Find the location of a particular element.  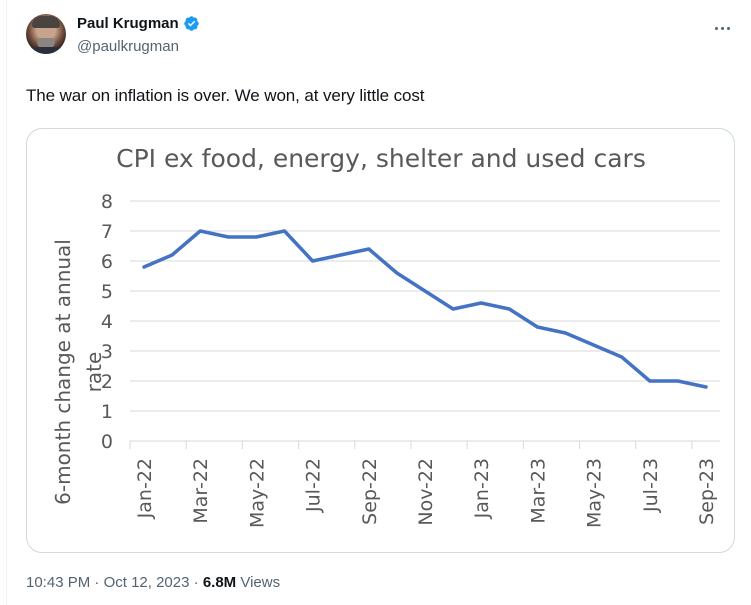

views: 6.8M Views is located at coordinates (241, 582).